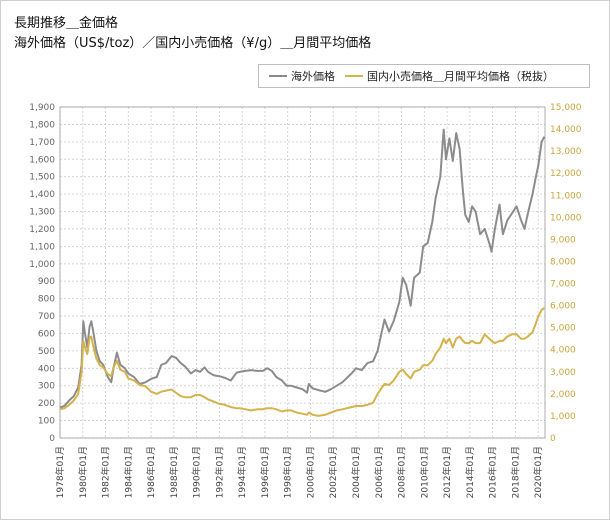  What do you see at coordinates (42, 247) in the screenshot?
I see `y-left-tick-label: 1,100` at bounding box center [42, 247].